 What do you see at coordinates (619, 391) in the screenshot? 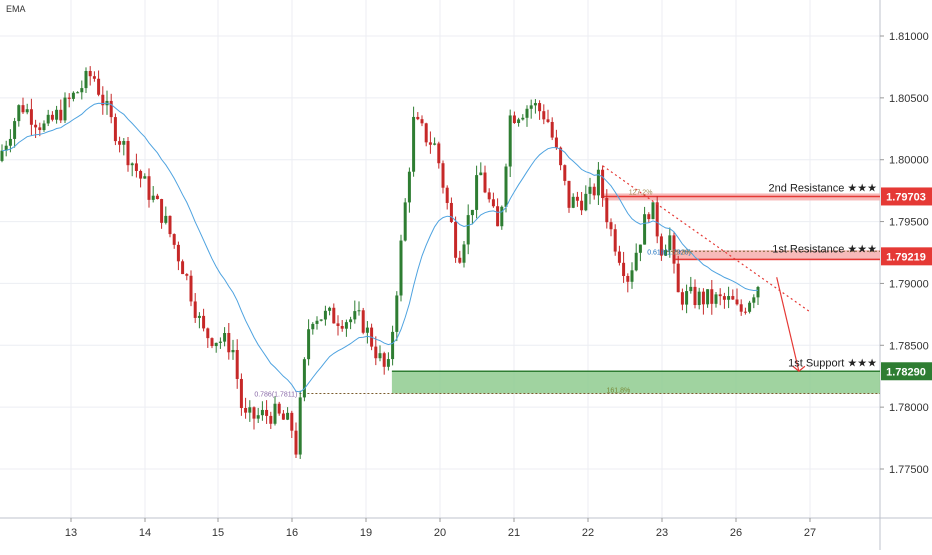
I see `fib-1618-label: 161.8%` at bounding box center [619, 391].